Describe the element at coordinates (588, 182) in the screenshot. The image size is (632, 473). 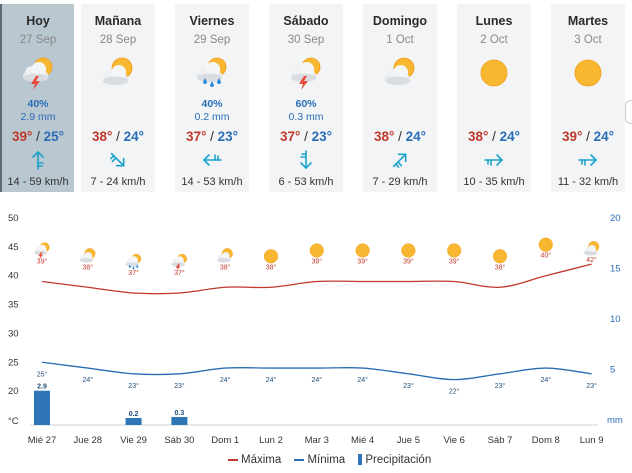
I see `wind-speed: 11 - 32 km/h` at that location.